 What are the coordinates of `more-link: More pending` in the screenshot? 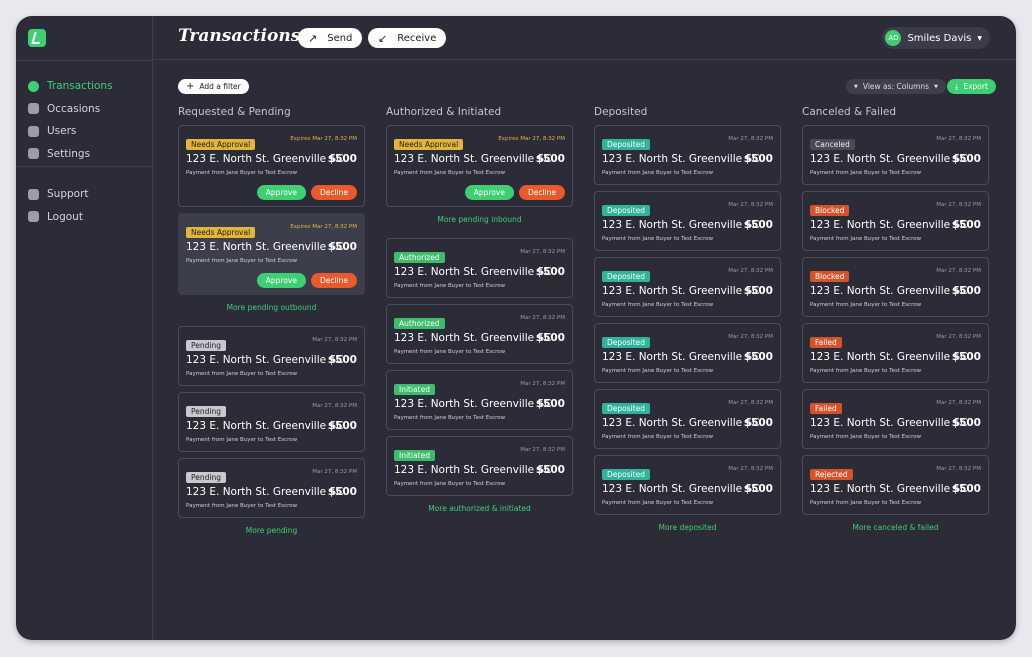 It's located at (271, 530).